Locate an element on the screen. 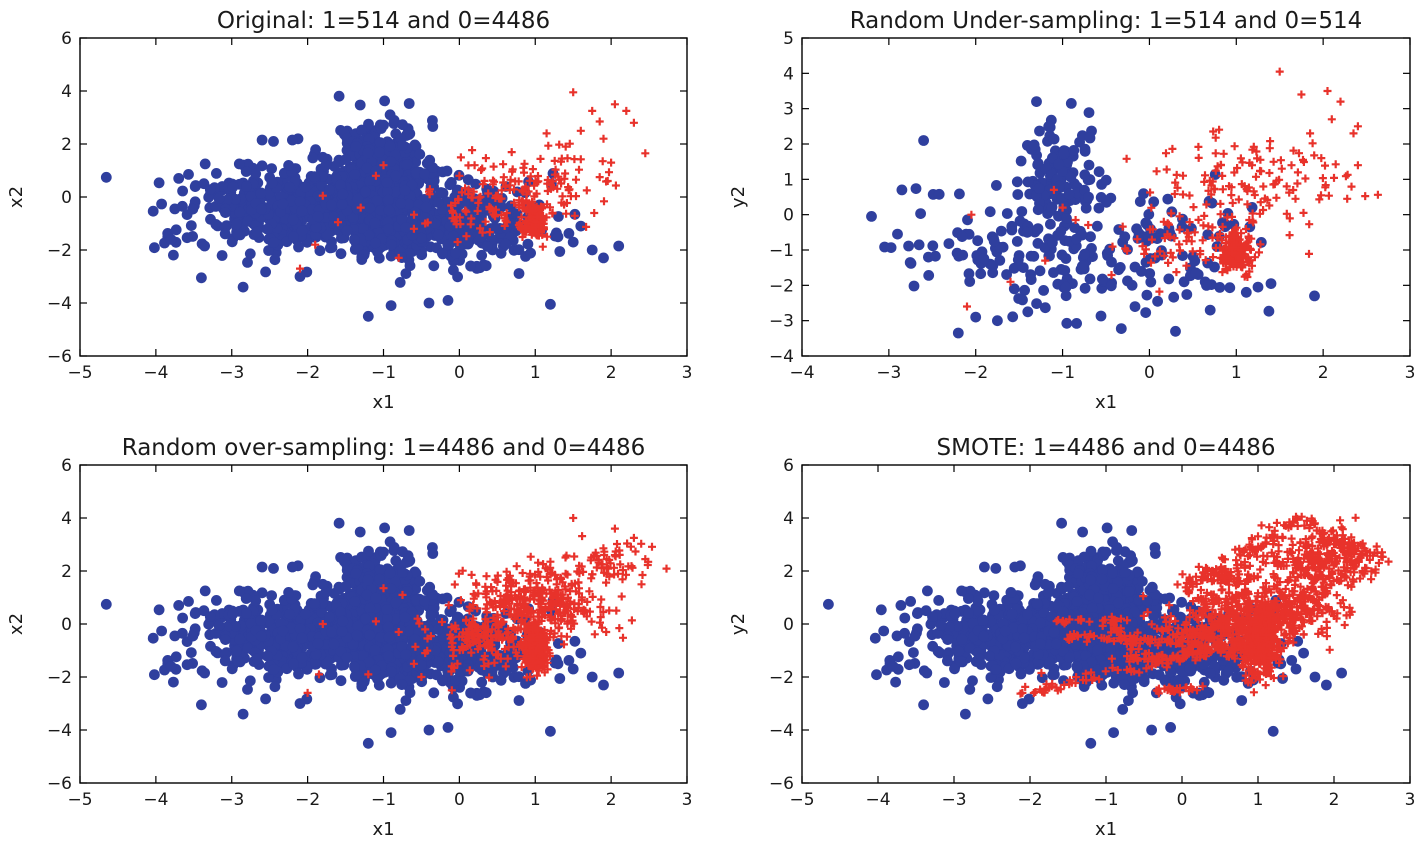  x-tick-label: −4 is located at coordinates (801, 373).